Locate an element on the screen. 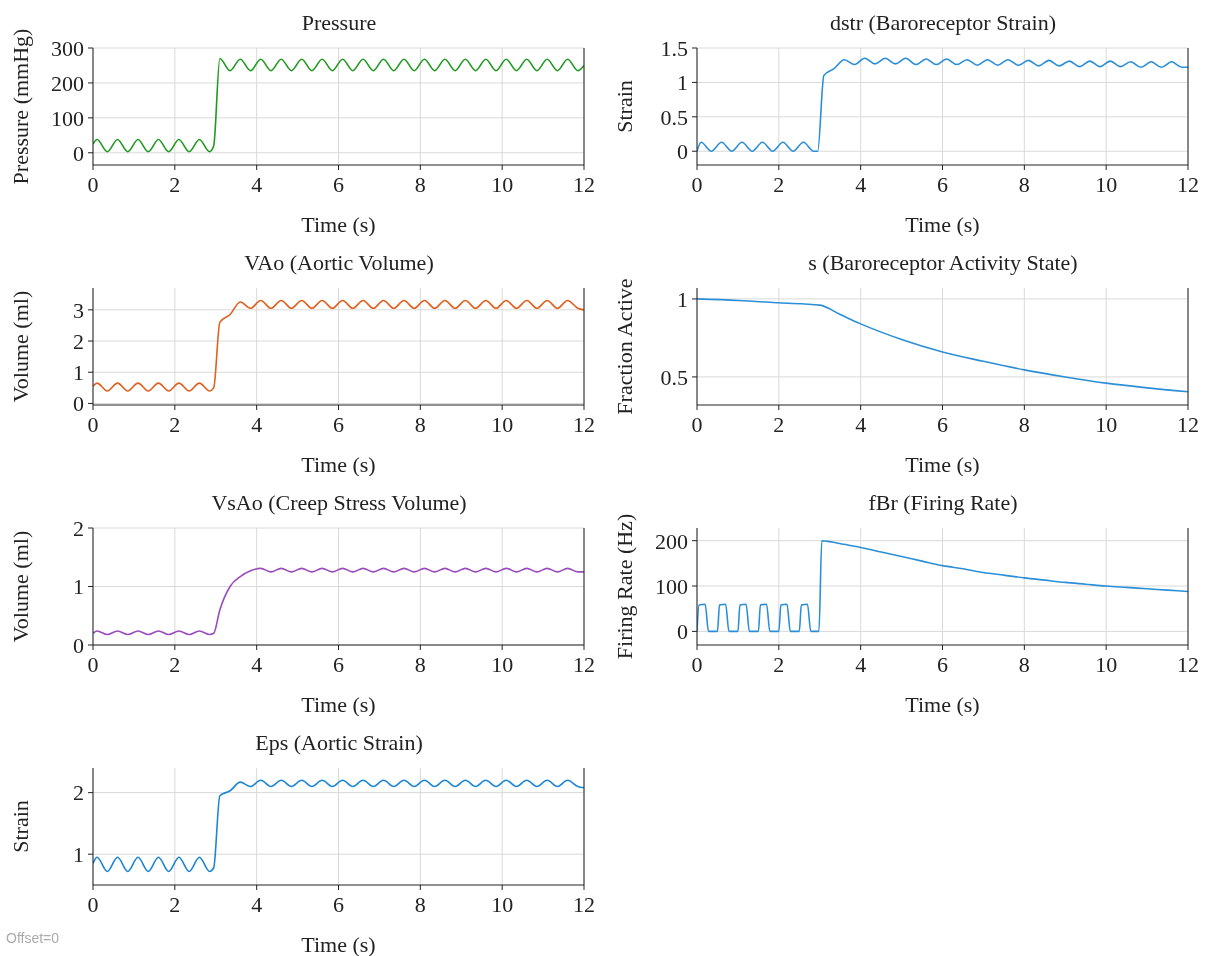 Image resolution: width=1208 pixels, height=956 pixels. chart-title: VAo (Aortic Volume) is located at coordinates (339, 263).